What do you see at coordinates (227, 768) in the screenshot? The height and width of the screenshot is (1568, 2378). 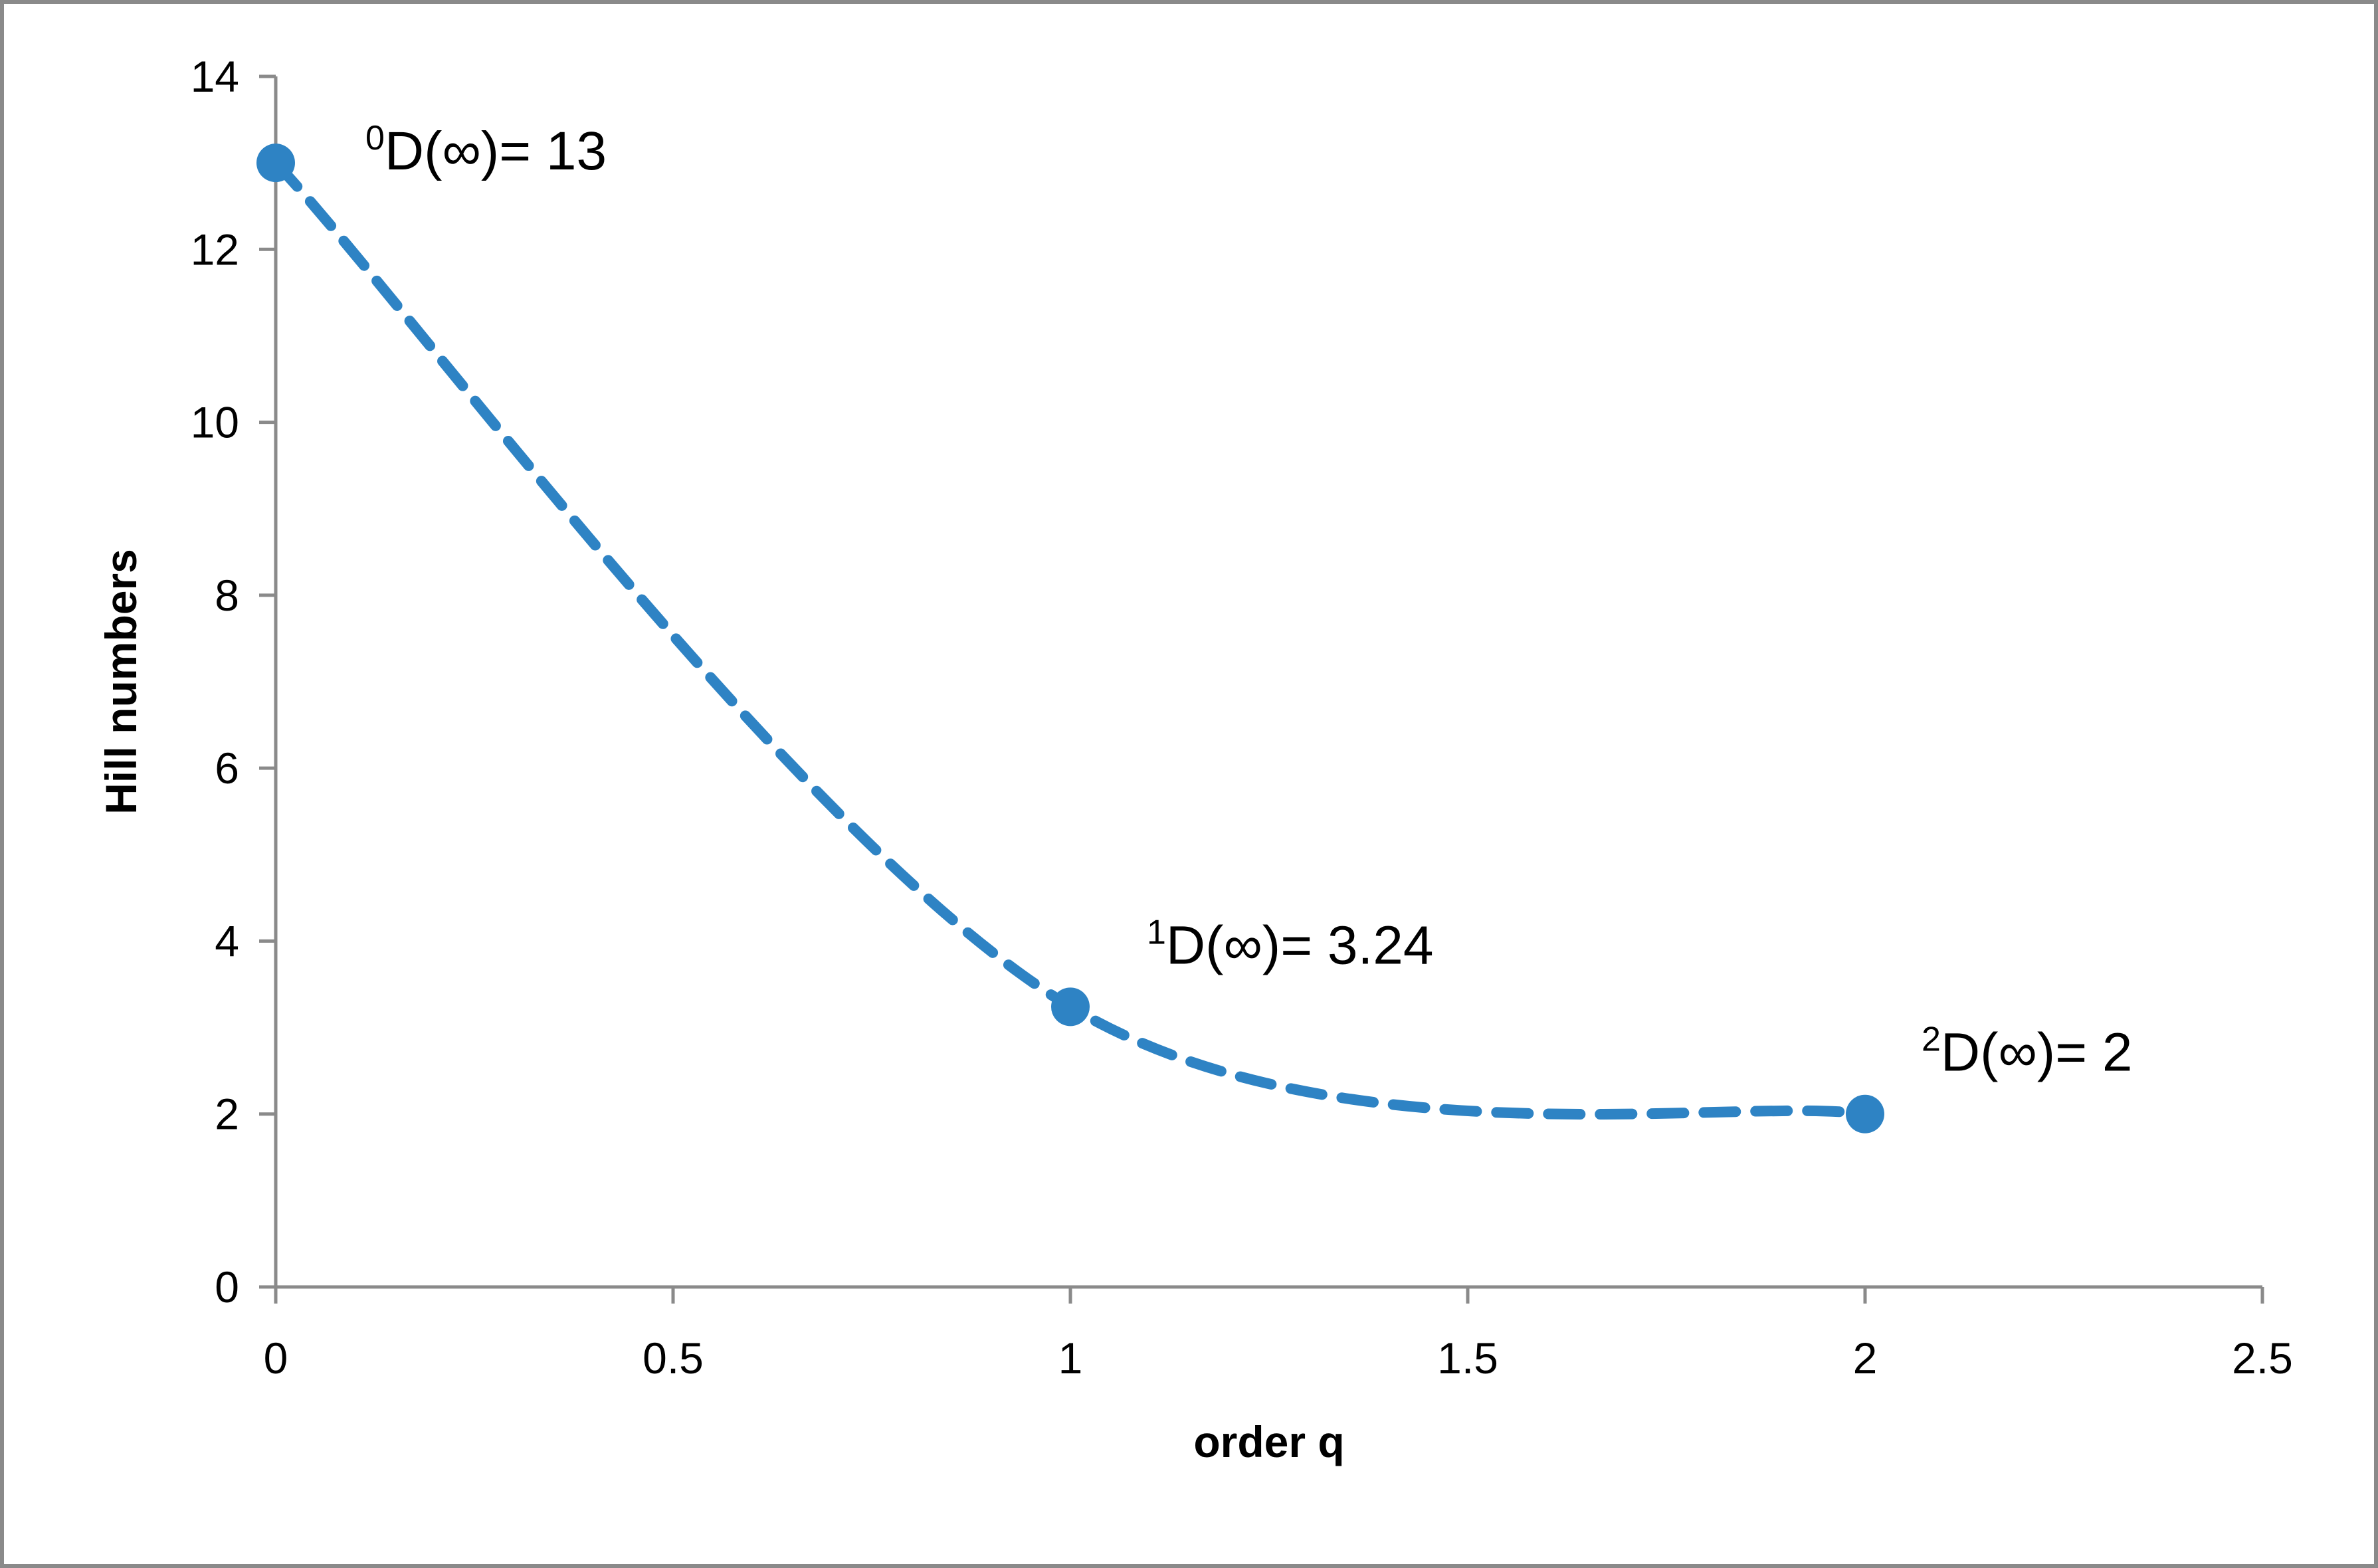 I see `y-tick-label: 6` at bounding box center [227, 768].